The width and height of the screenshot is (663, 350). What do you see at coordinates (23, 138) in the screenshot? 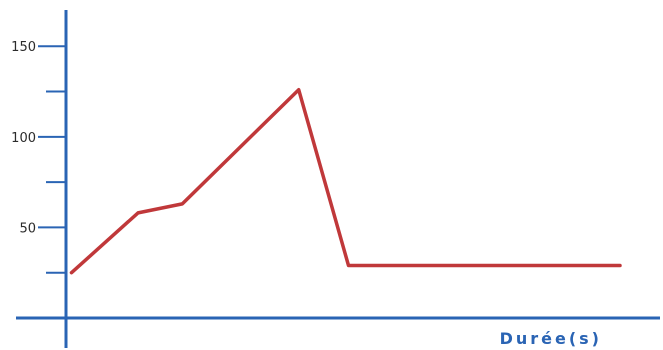
I see `y-tick-label: 100` at bounding box center [23, 138].